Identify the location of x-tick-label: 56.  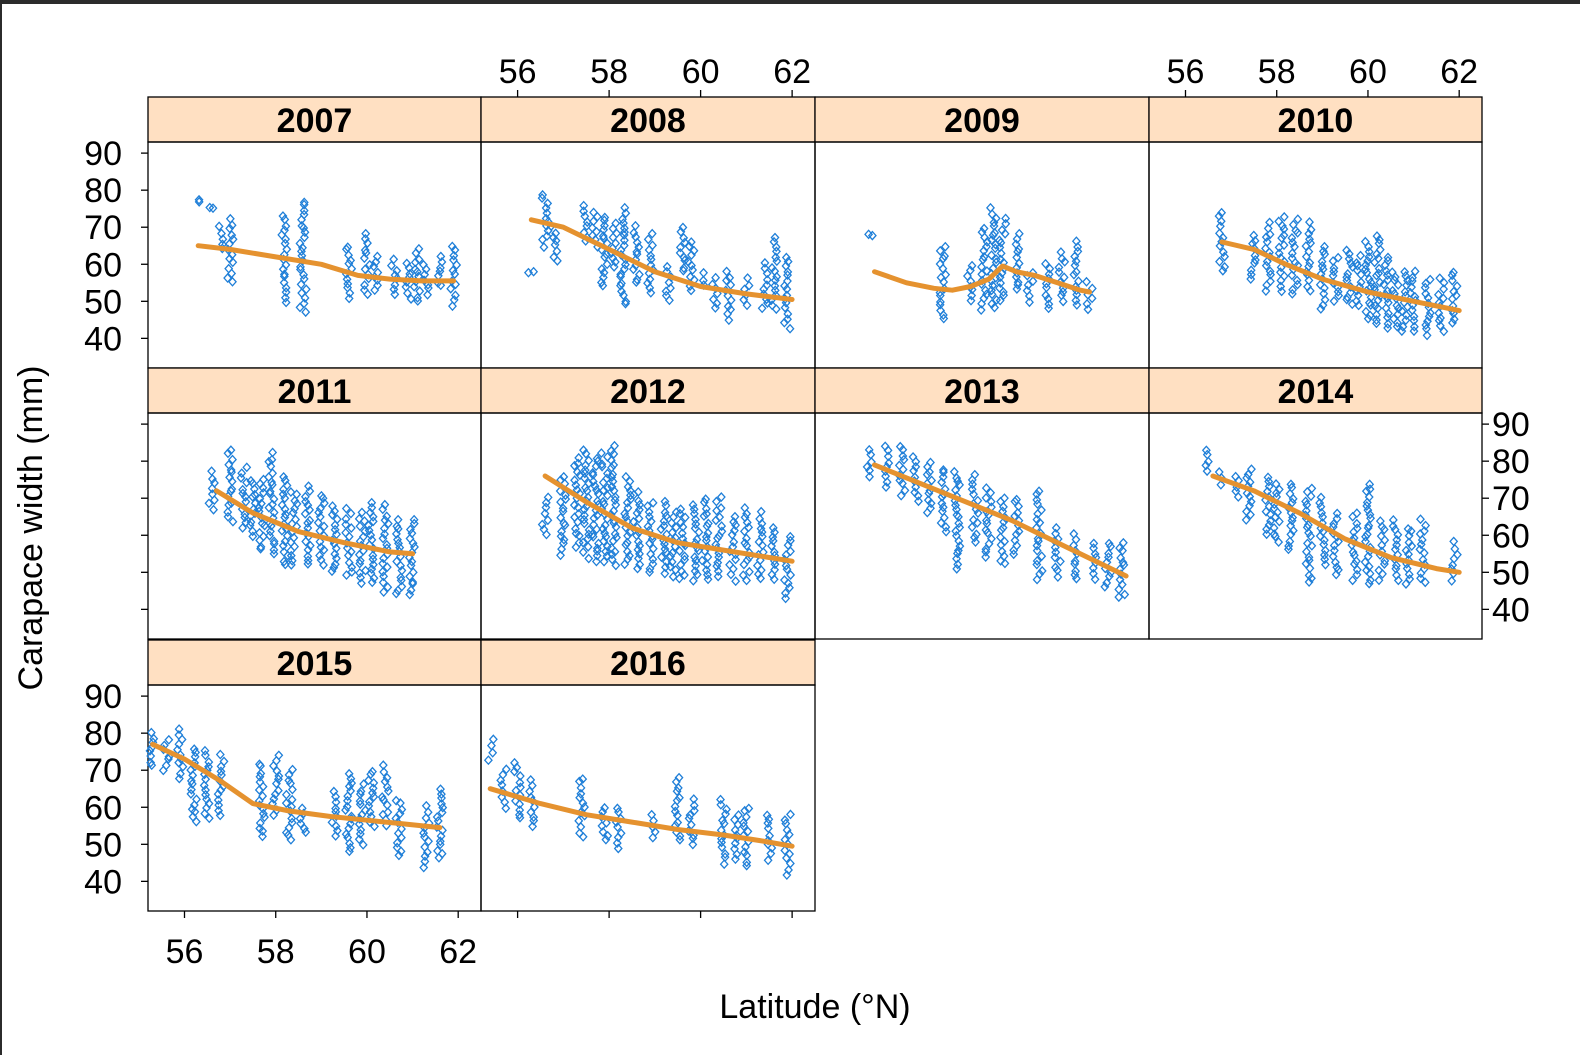
(185, 952).